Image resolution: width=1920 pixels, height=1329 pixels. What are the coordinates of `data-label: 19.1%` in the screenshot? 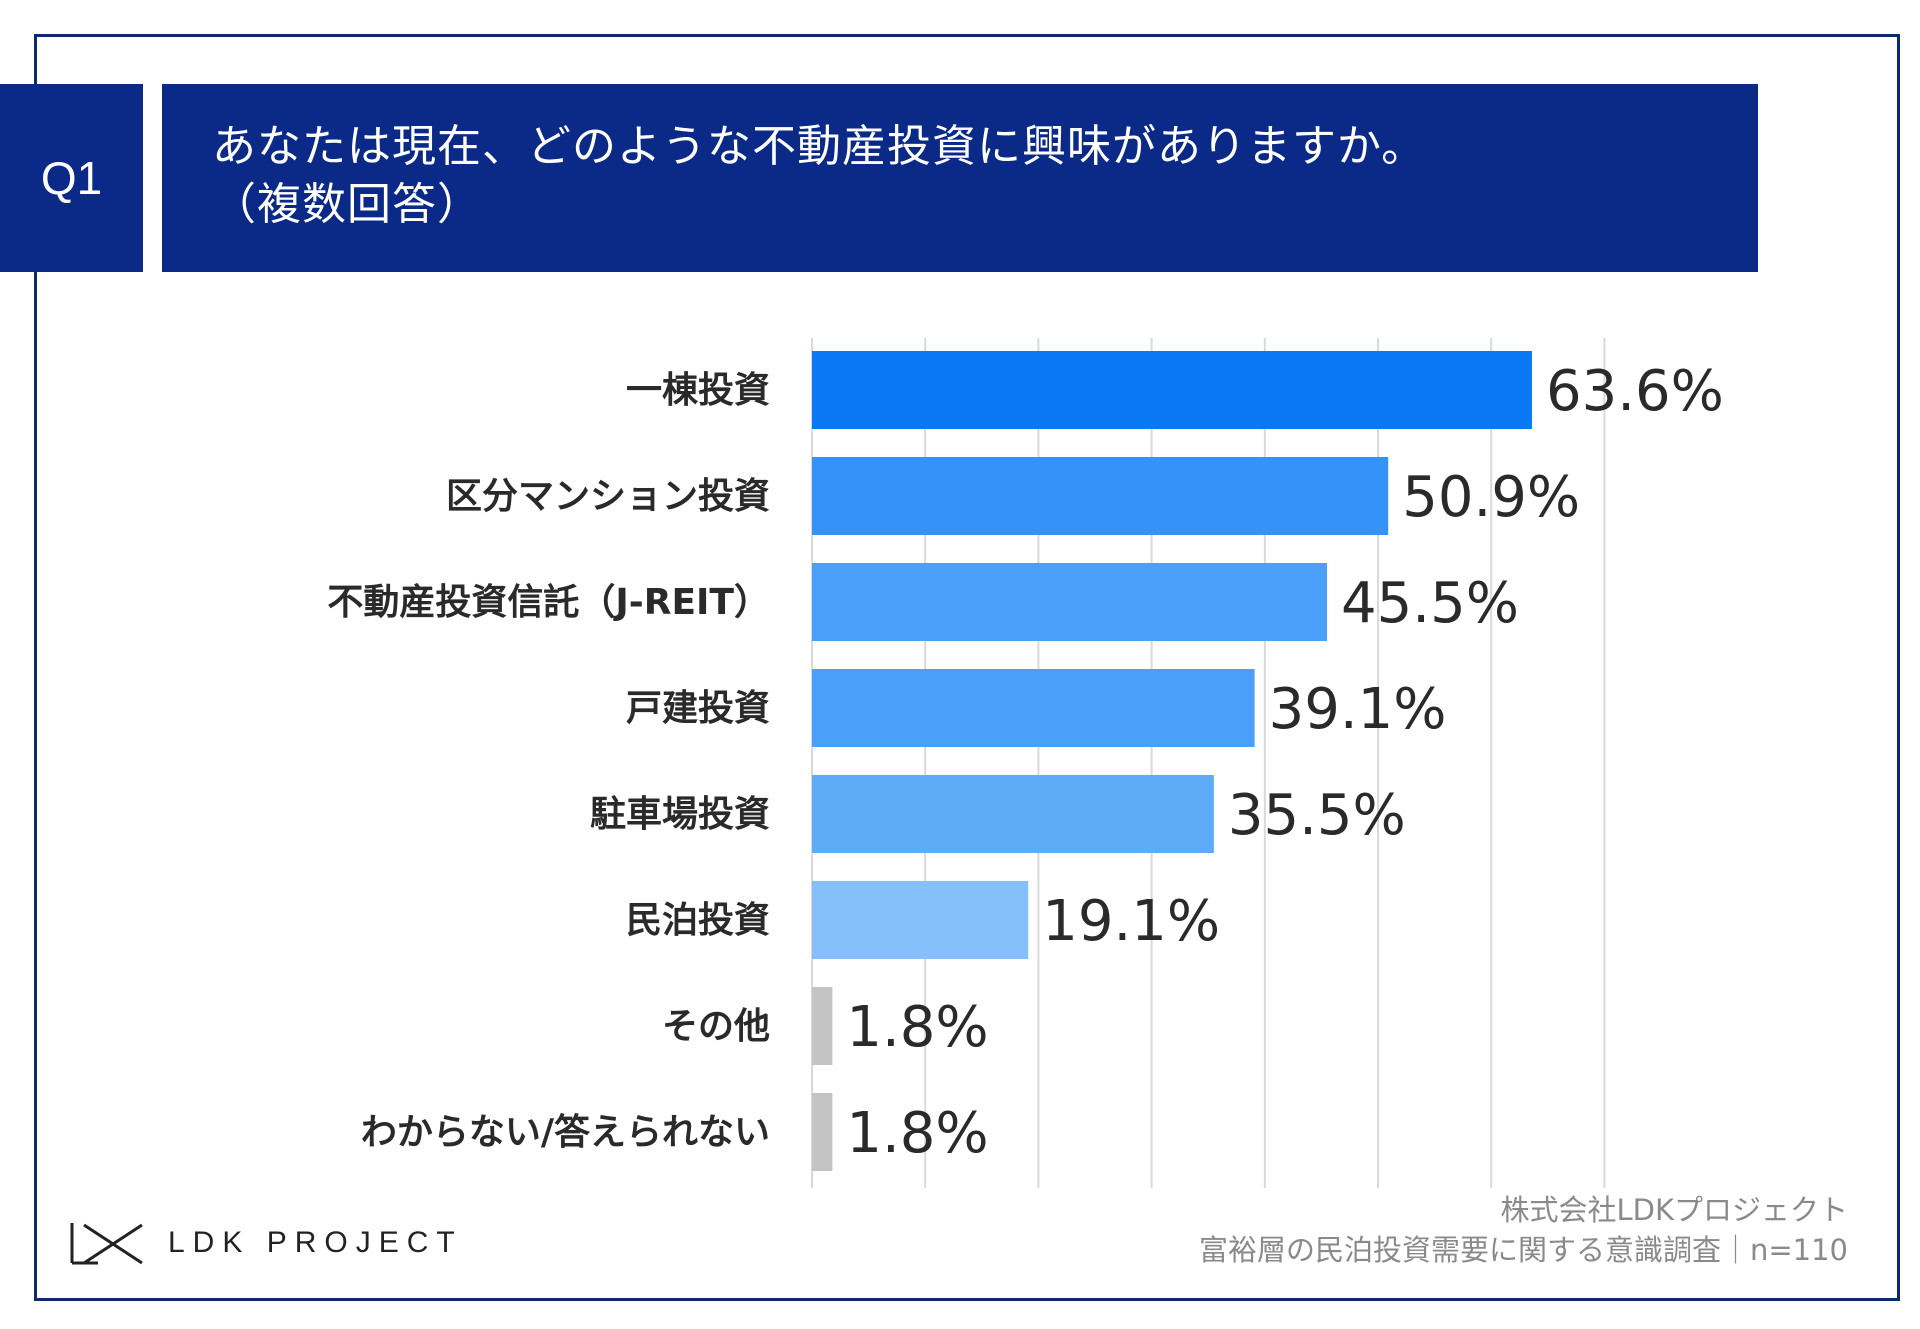 It's located at (1131, 921).